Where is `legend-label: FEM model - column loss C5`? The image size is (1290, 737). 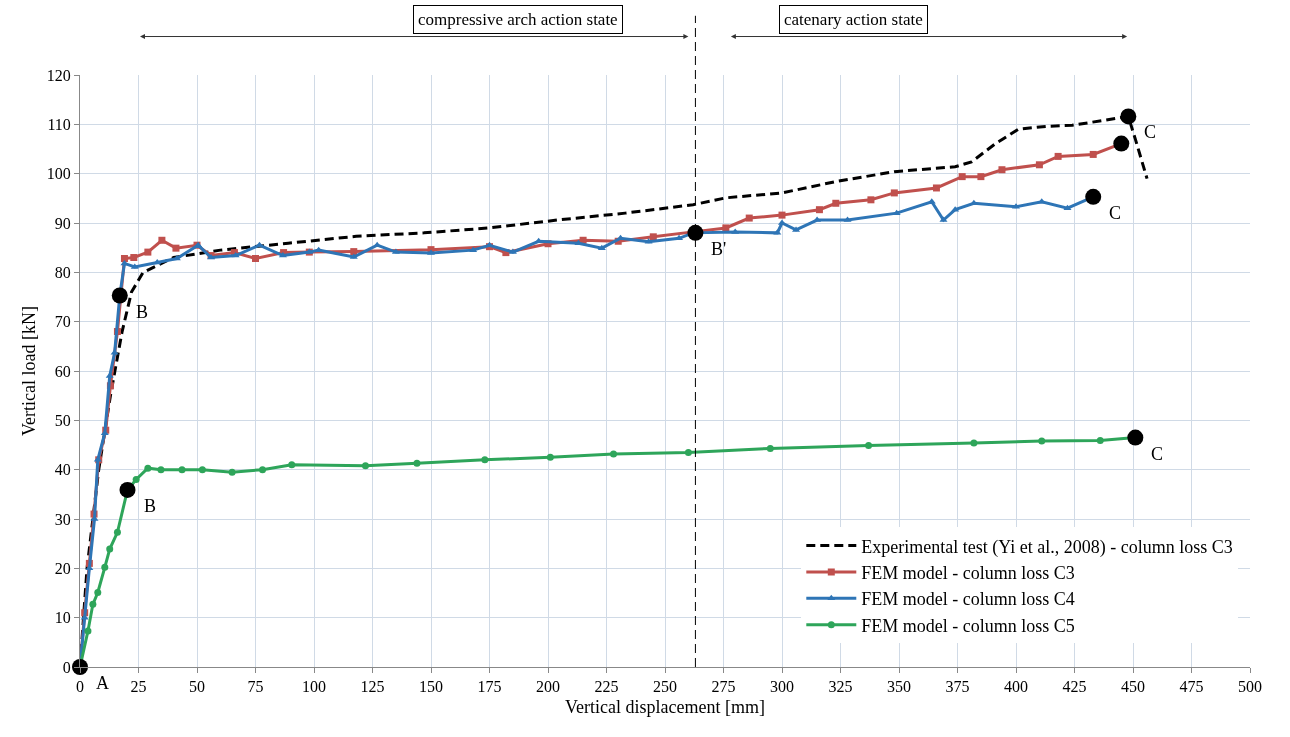 legend-label: FEM model - column loss C5 is located at coordinates (968, 625).